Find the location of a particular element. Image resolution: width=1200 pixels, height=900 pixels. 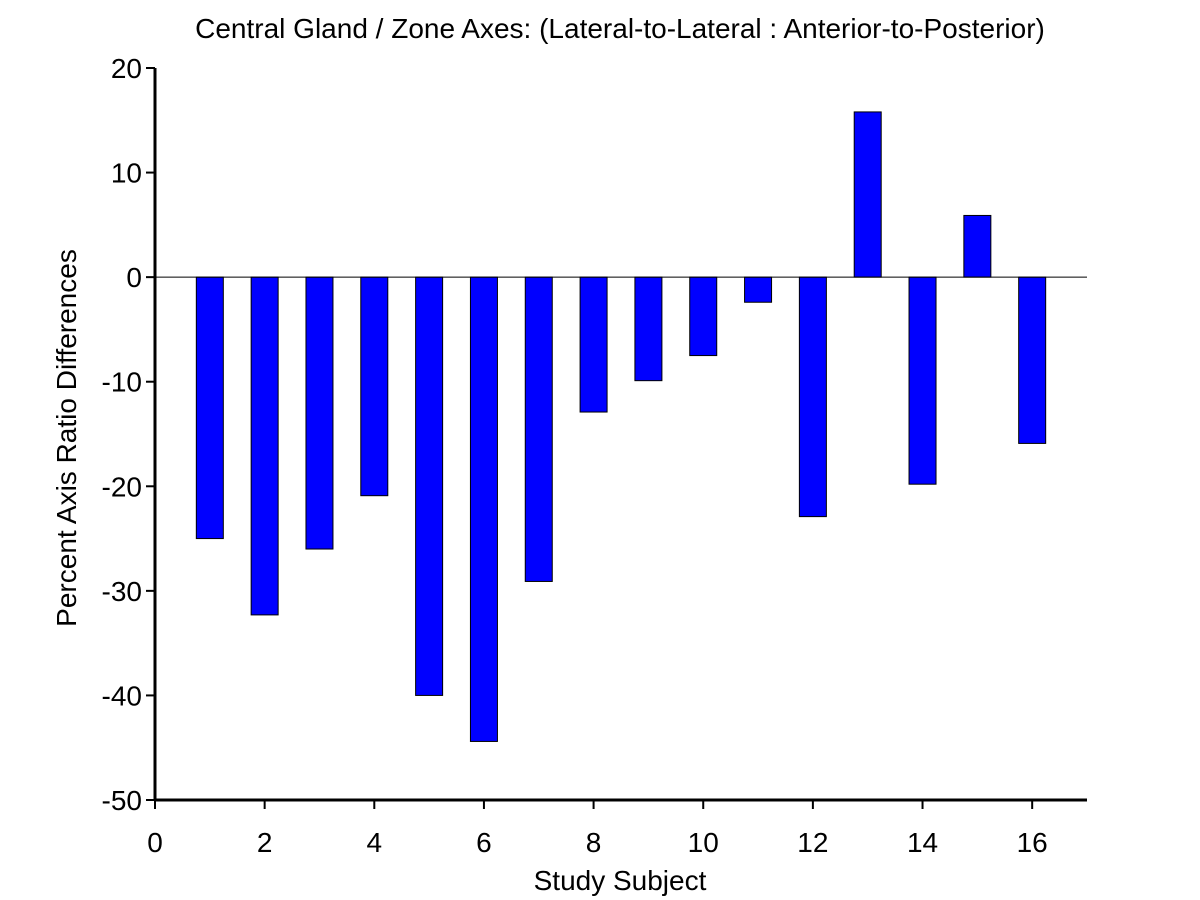

x-tick-label: 14 is located at coordinates (922, 842).